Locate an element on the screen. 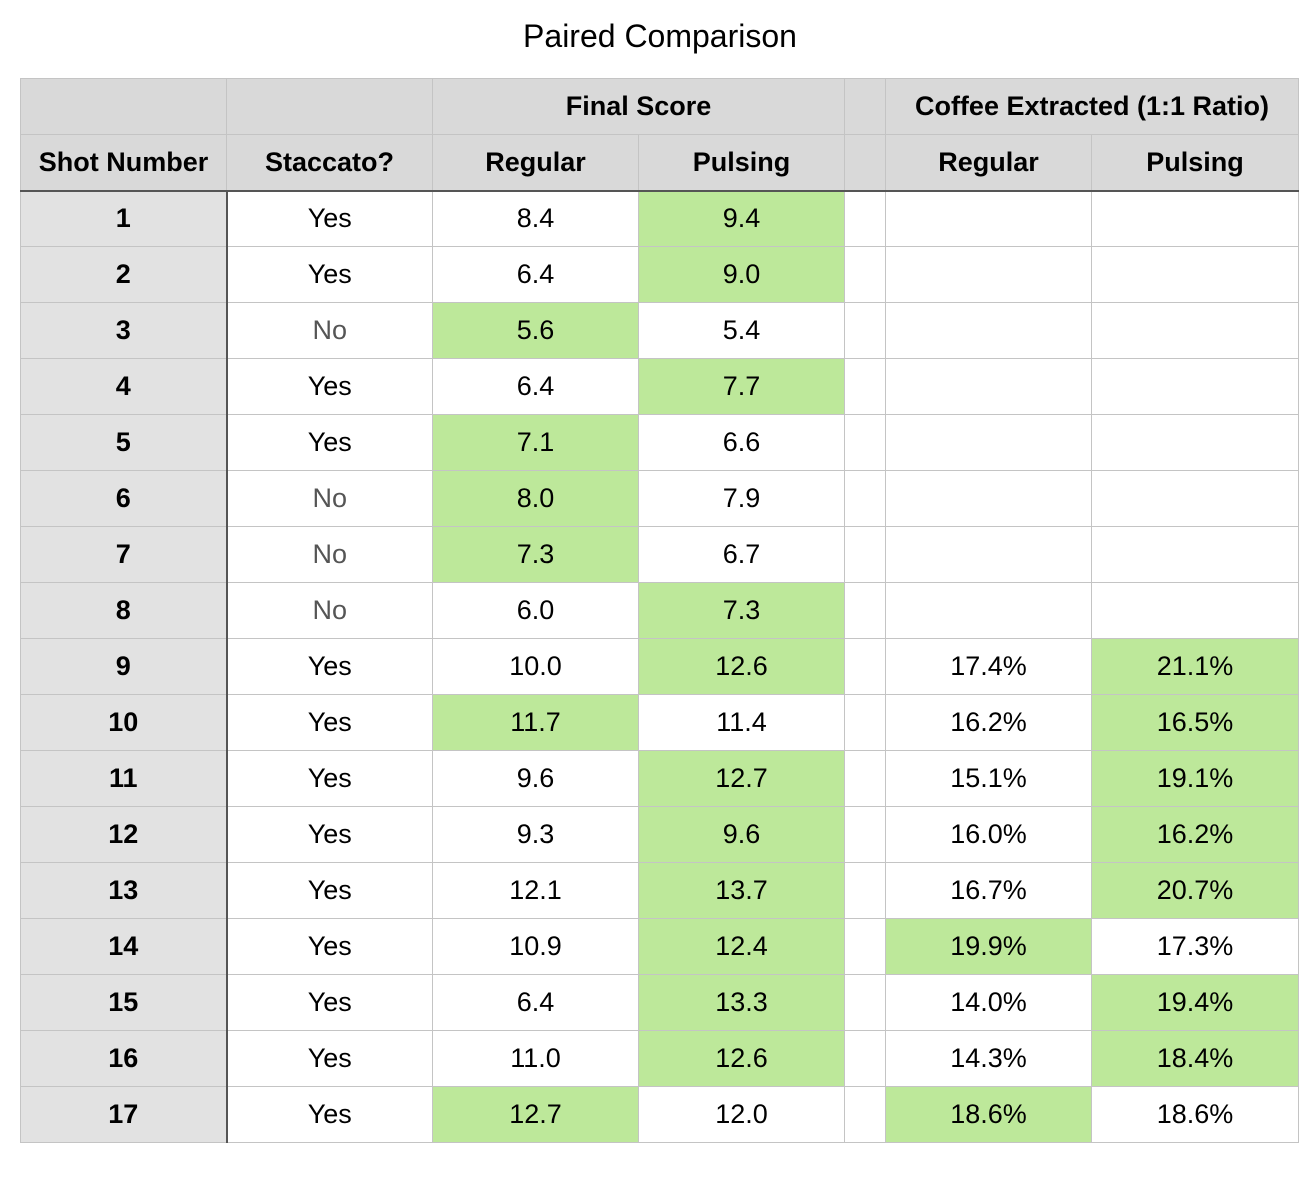 The height and width of the screenshot is (1182, 1316). table-row: 3 No 5.6 5.4 is located at coordinates (659, 330).